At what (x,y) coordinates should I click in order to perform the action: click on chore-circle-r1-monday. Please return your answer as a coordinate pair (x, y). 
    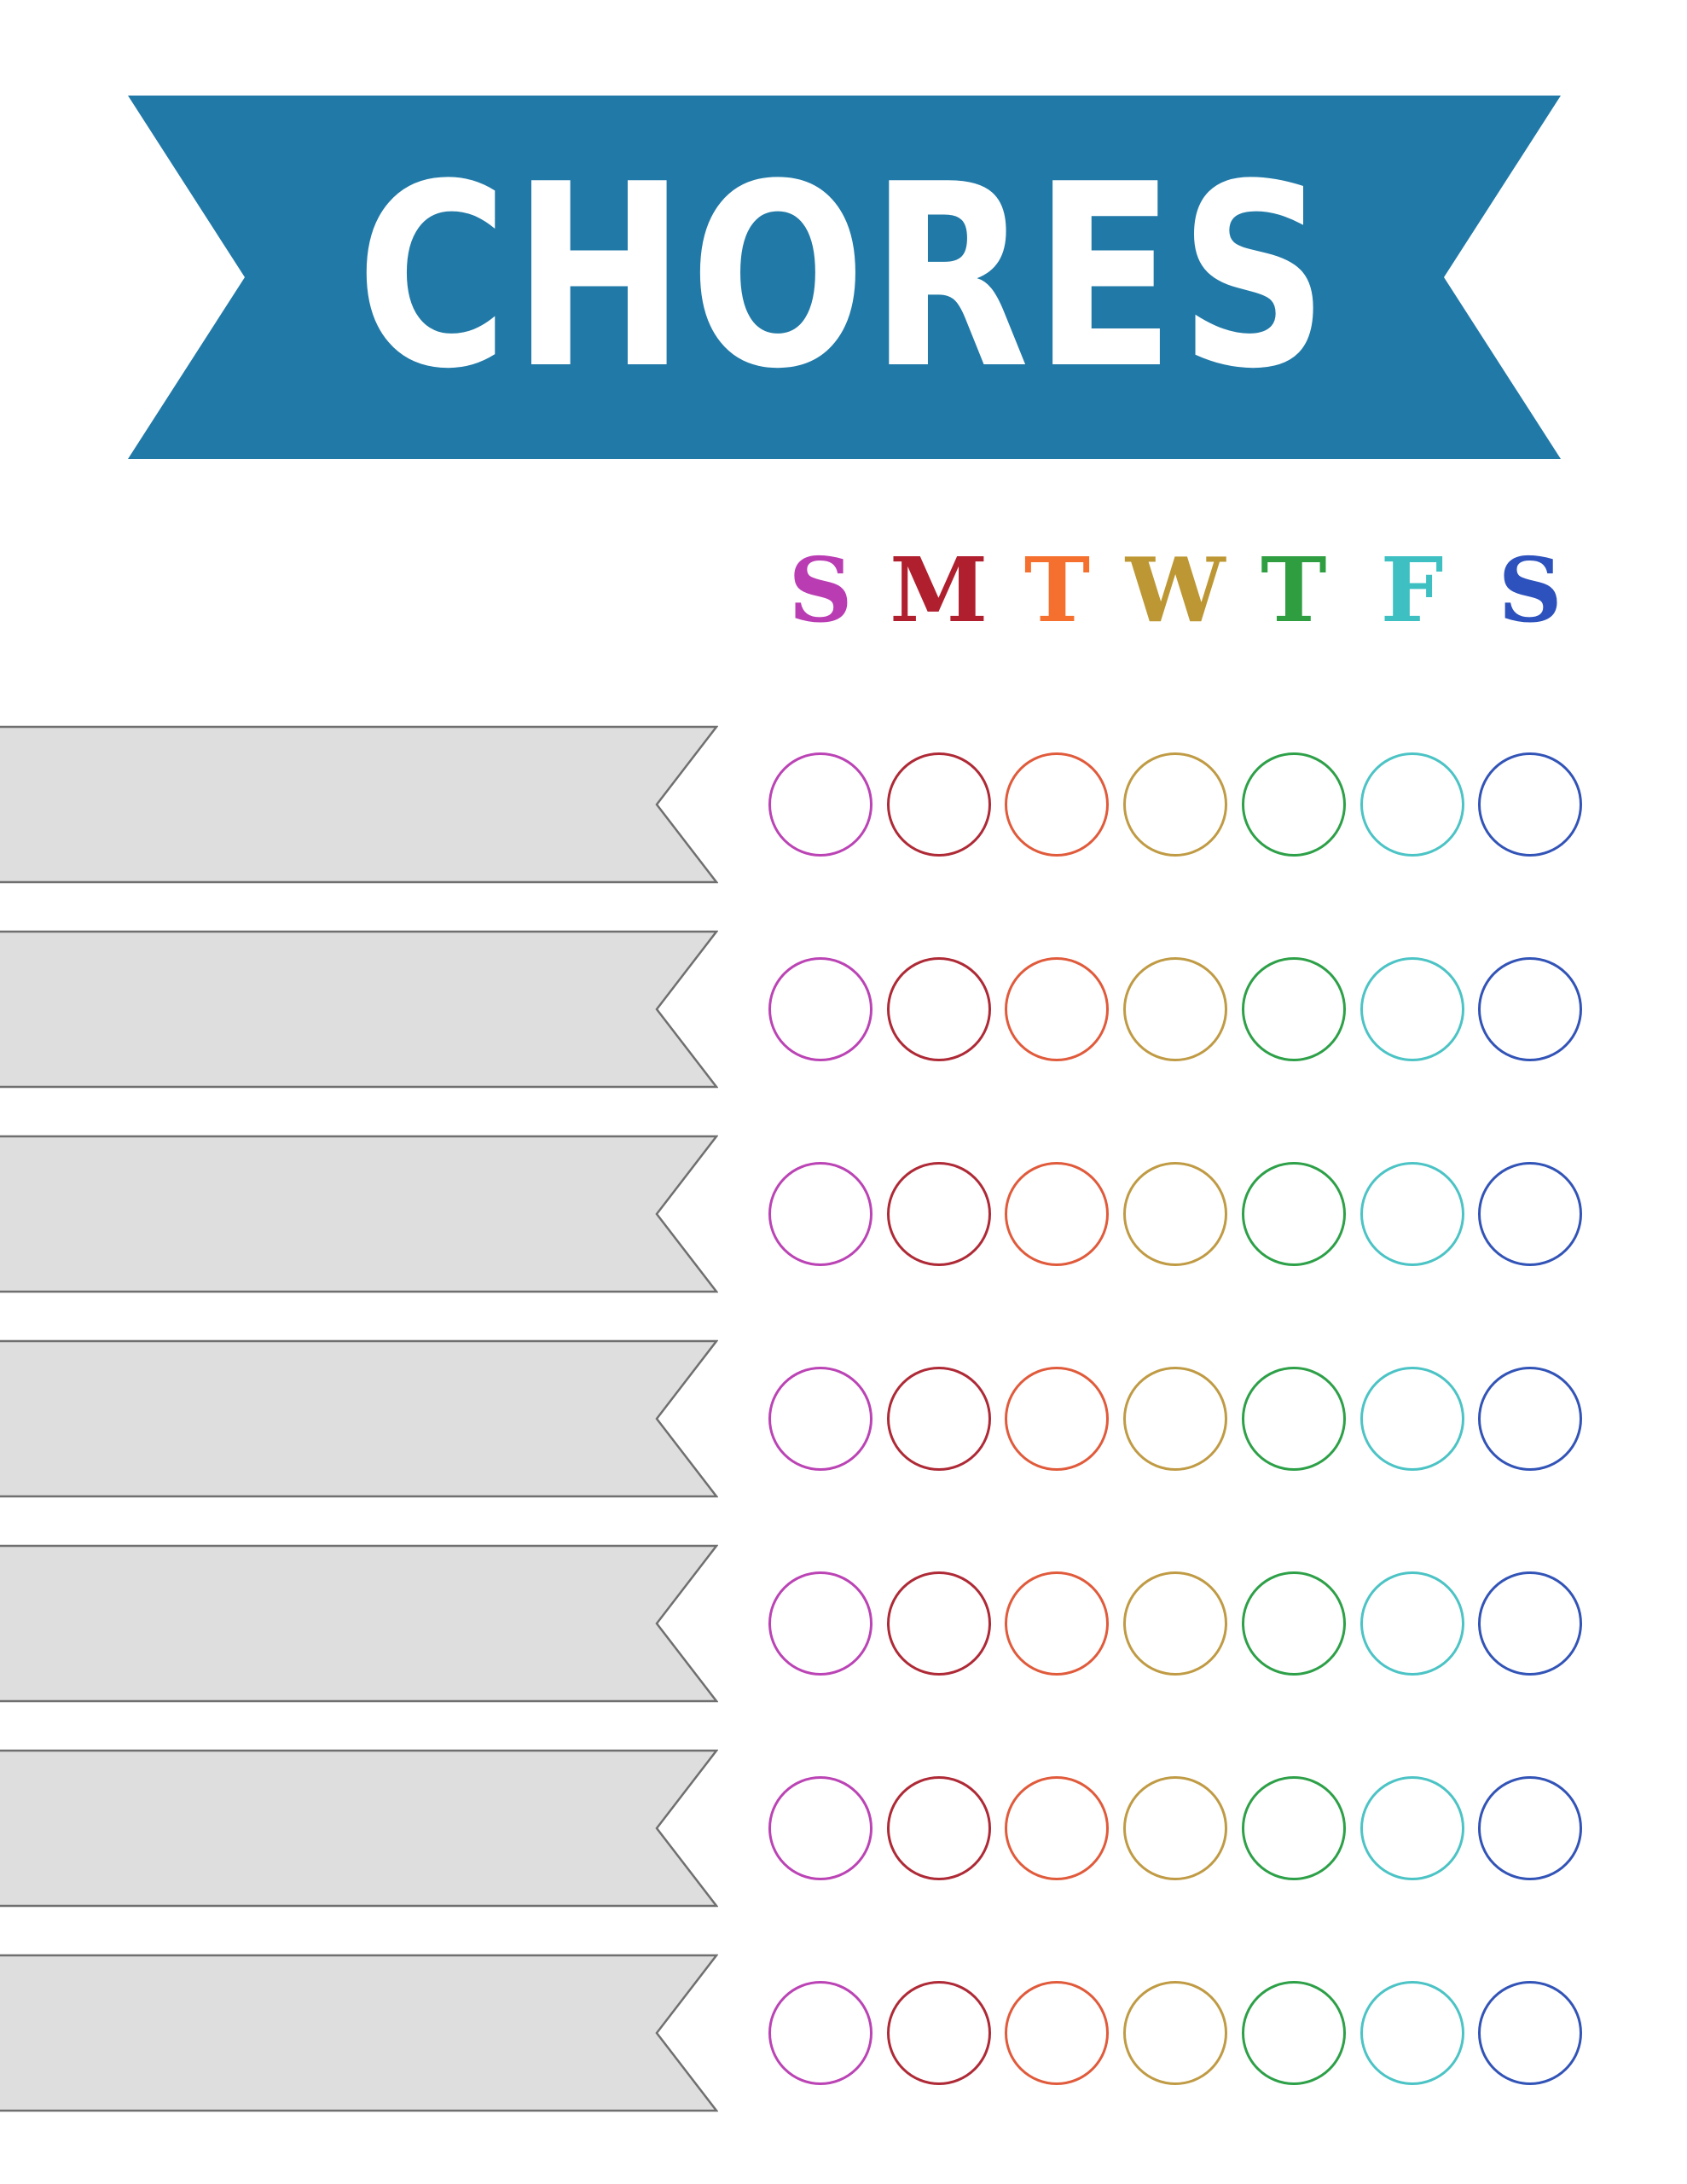
    Looking at the image, I should click on (938, 805).